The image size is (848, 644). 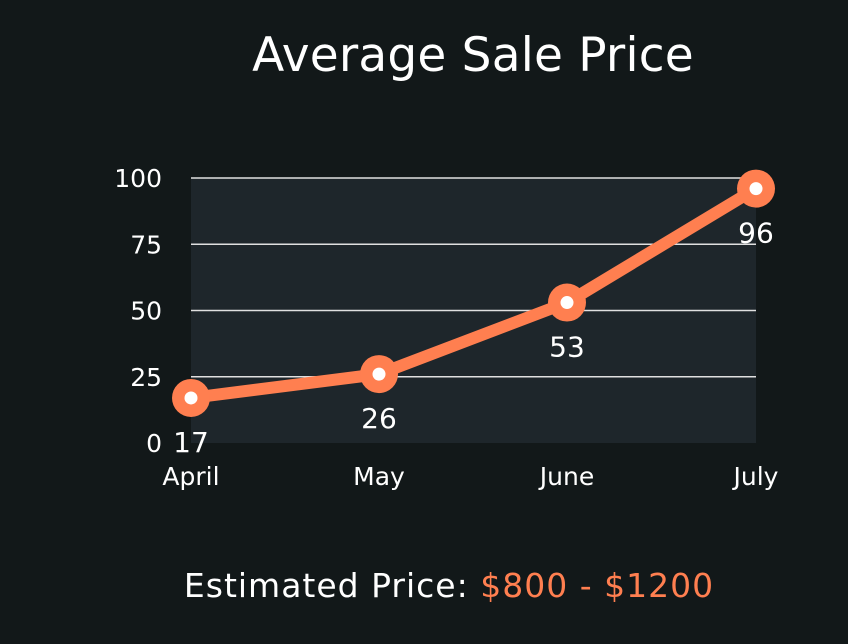 I want to click on data-label: 96, so click(x=756, y=233).